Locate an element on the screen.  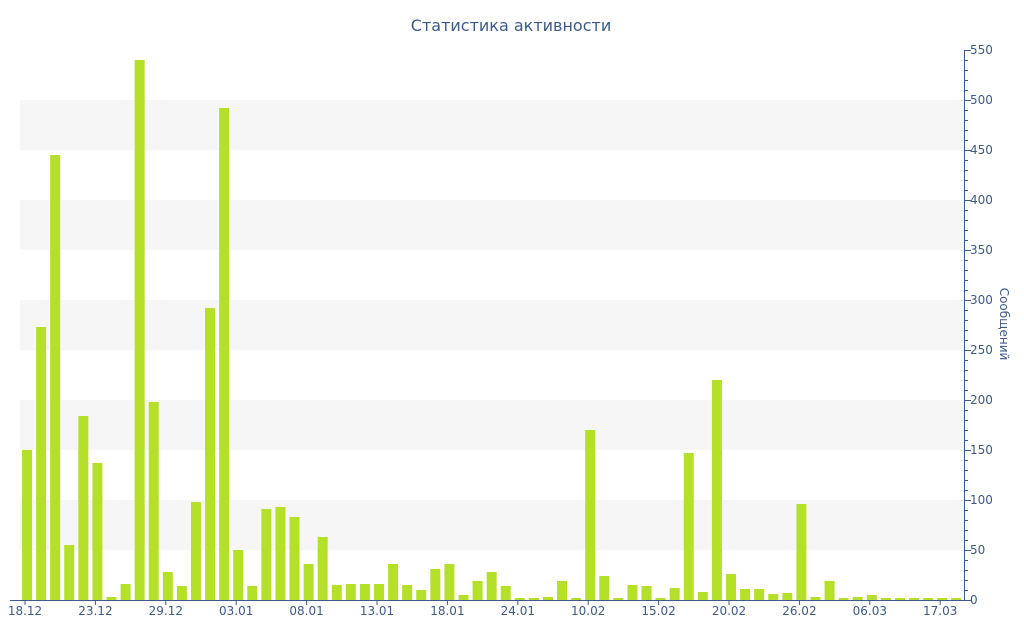
x-tick-label: 24.01 is located at coordinates (518, 611).